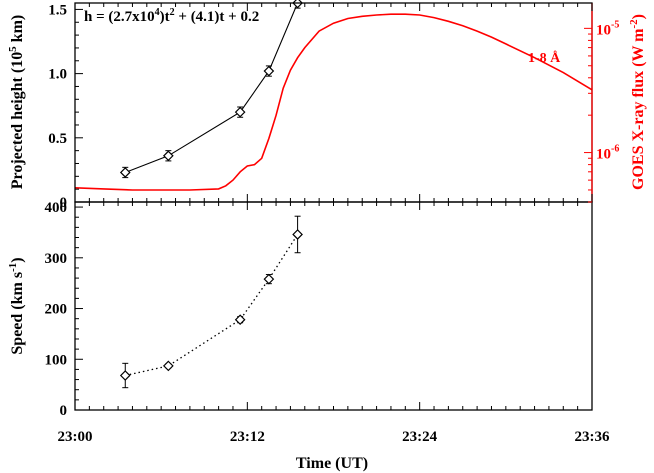  What do you see at coordinates (17, 259) in the screenshot?
I see `bottom-ylabel-unit: )` at bounding box center [17, 259].